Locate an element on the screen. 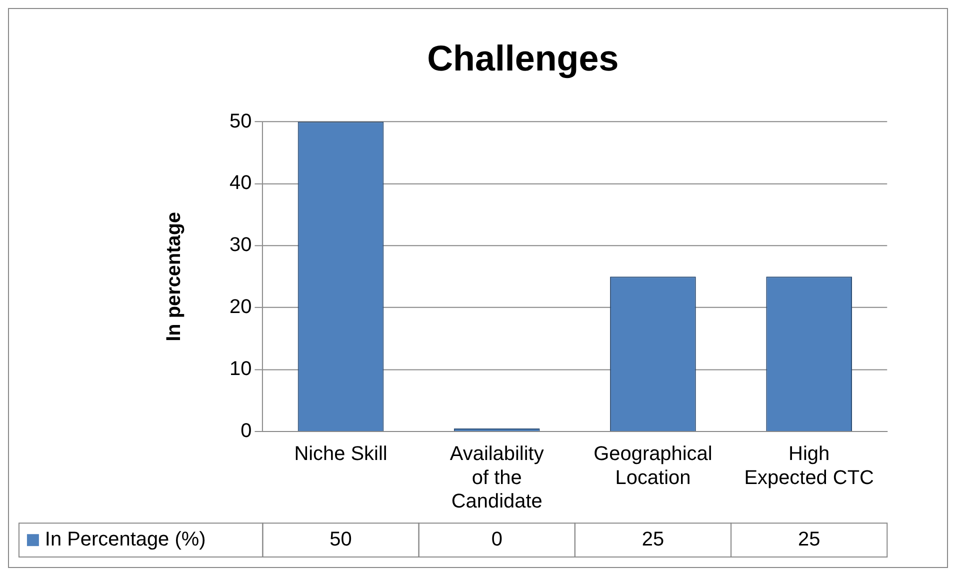 This screenshot has width=958, height=578. y-tick-label: 0 is located at coordinates (246, 431).